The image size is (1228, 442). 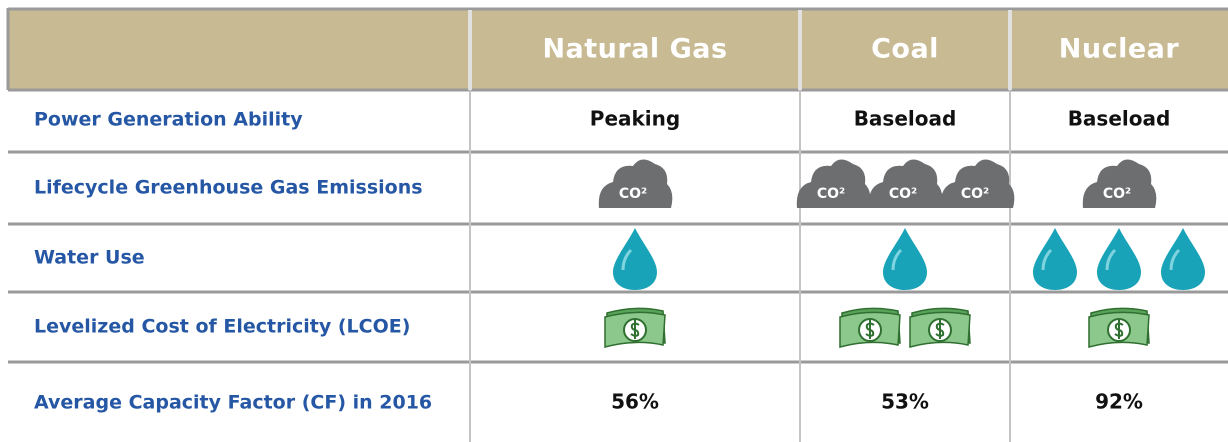 What do you see at coordinates (905, 49) in the screenshot?
I see `column-header: Coal` at bounding box center [905, 49].